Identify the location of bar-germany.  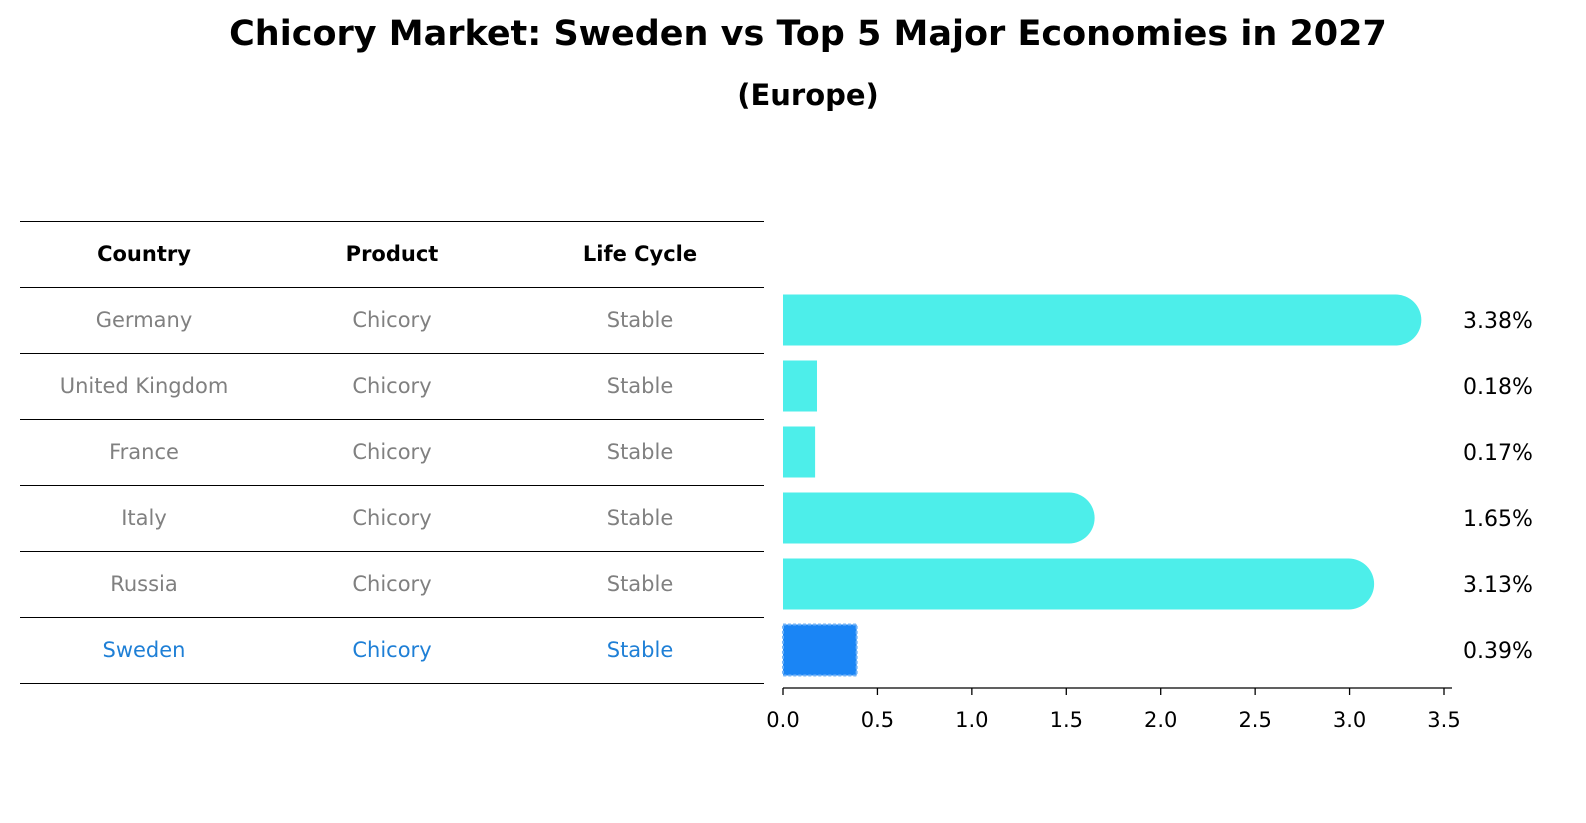
(1102, 320).